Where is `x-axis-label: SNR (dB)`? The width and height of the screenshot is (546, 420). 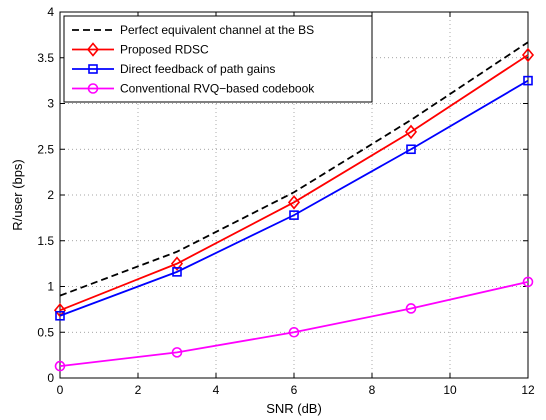
x-axis-label: SNR (dB) is located at coordinates (294, 408).